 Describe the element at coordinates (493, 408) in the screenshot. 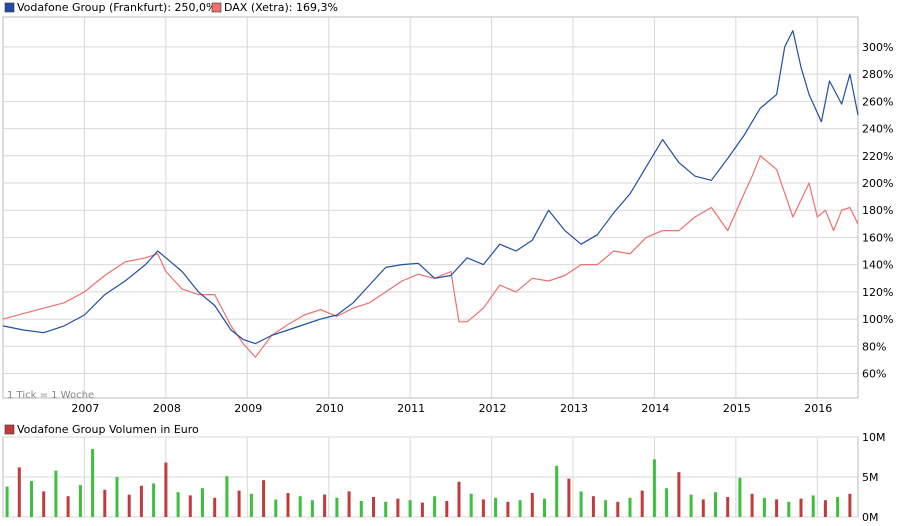

I see `x-tick-label: 2012` at that location.